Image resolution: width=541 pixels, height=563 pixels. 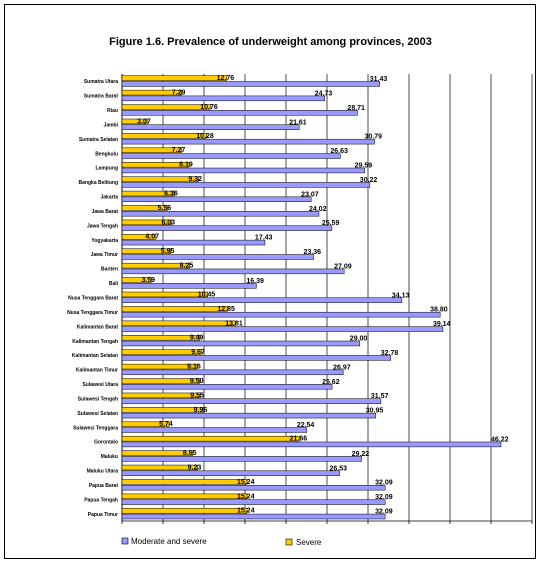 I want to click on category-label: Sumatra Selatan, so click(x=98, y=140).